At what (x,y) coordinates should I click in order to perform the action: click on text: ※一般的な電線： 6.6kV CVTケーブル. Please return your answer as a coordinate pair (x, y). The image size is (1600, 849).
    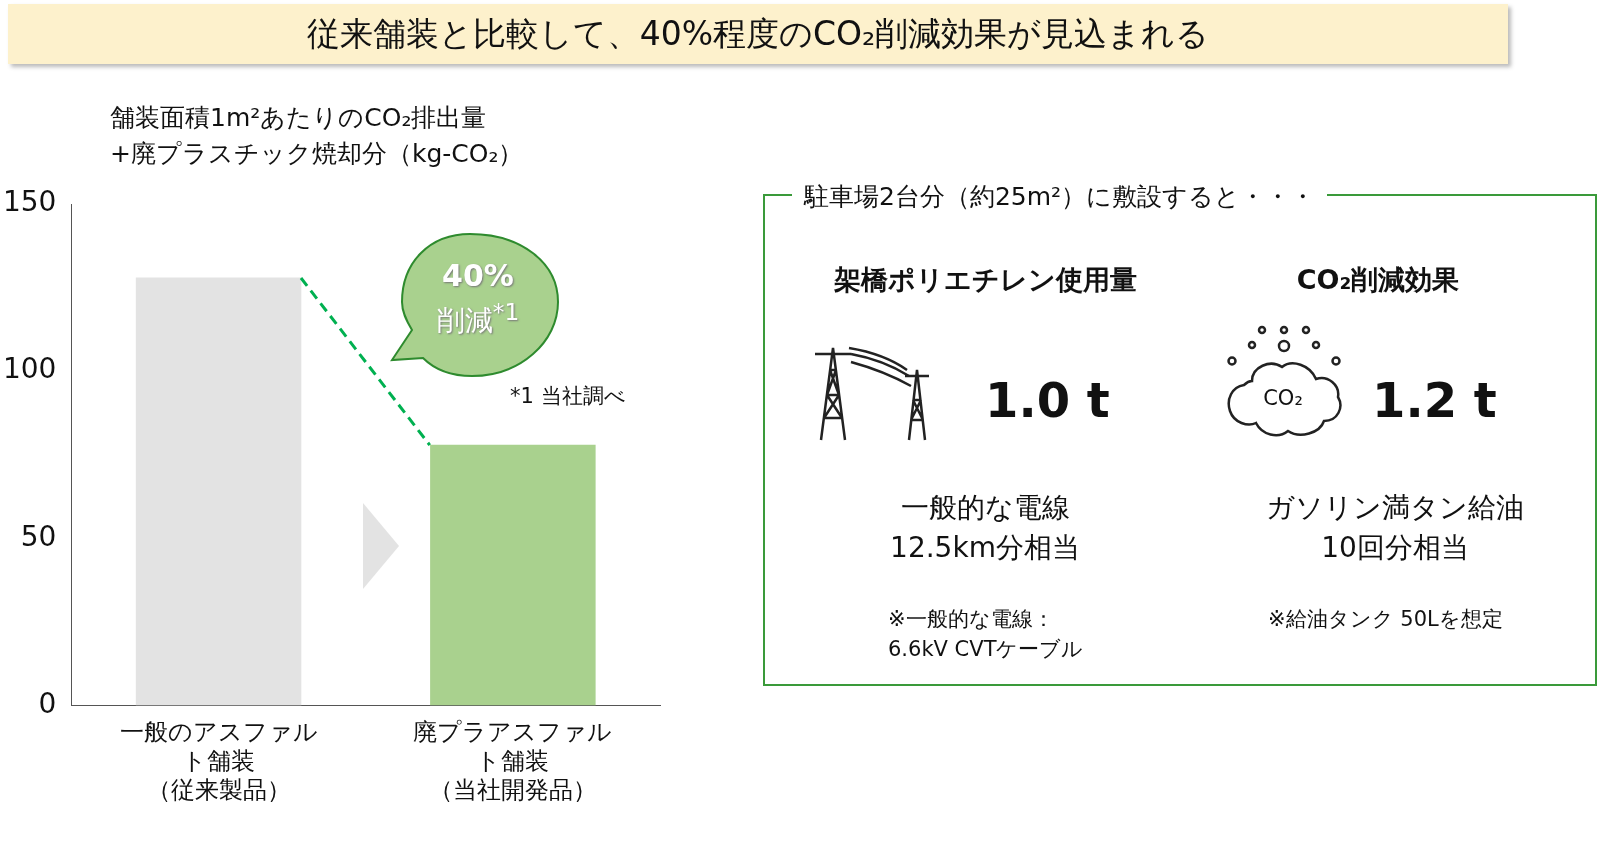
    Looking at the image, I should click on (986, 634).